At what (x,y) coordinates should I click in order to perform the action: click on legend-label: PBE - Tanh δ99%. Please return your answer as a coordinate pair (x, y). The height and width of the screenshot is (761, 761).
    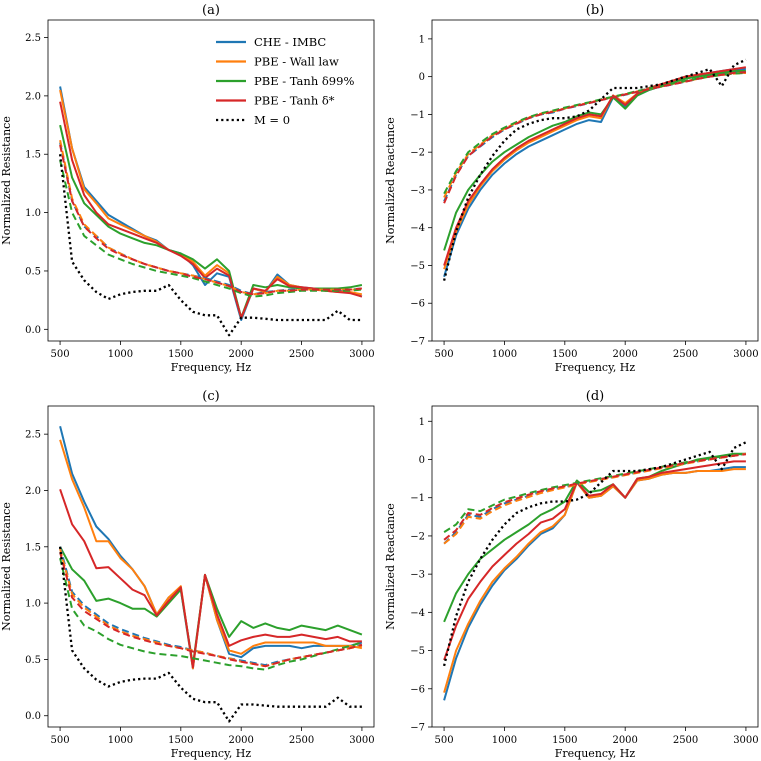
    Looking at the image, I should click on (304, 81).